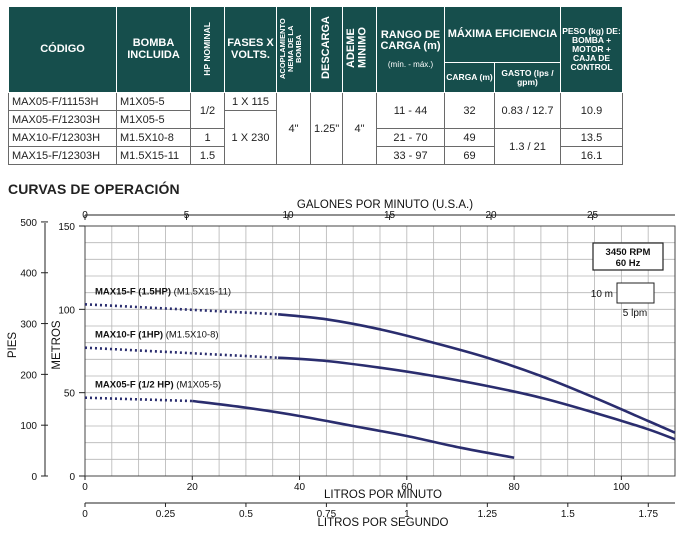 This screenshot has height=536, width=689. What do you see at coordinates (246, 514) in the screenshot?
I see `lps-tick-label: 0.5` at bounding box center [246, 514].